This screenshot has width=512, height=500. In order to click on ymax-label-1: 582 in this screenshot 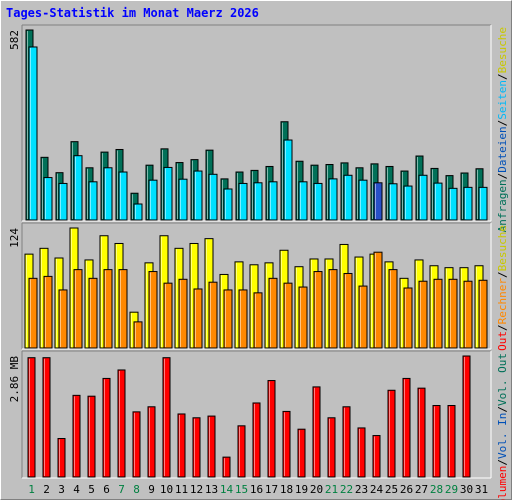, I will do `click(14, 40)`.